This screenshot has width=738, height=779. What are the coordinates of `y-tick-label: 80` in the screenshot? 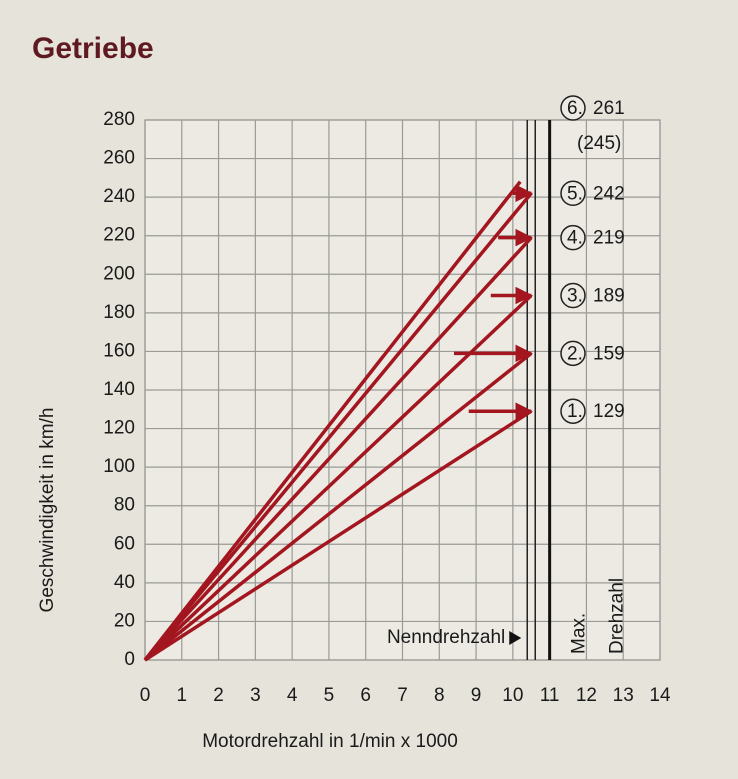 It's located at (124, 505).